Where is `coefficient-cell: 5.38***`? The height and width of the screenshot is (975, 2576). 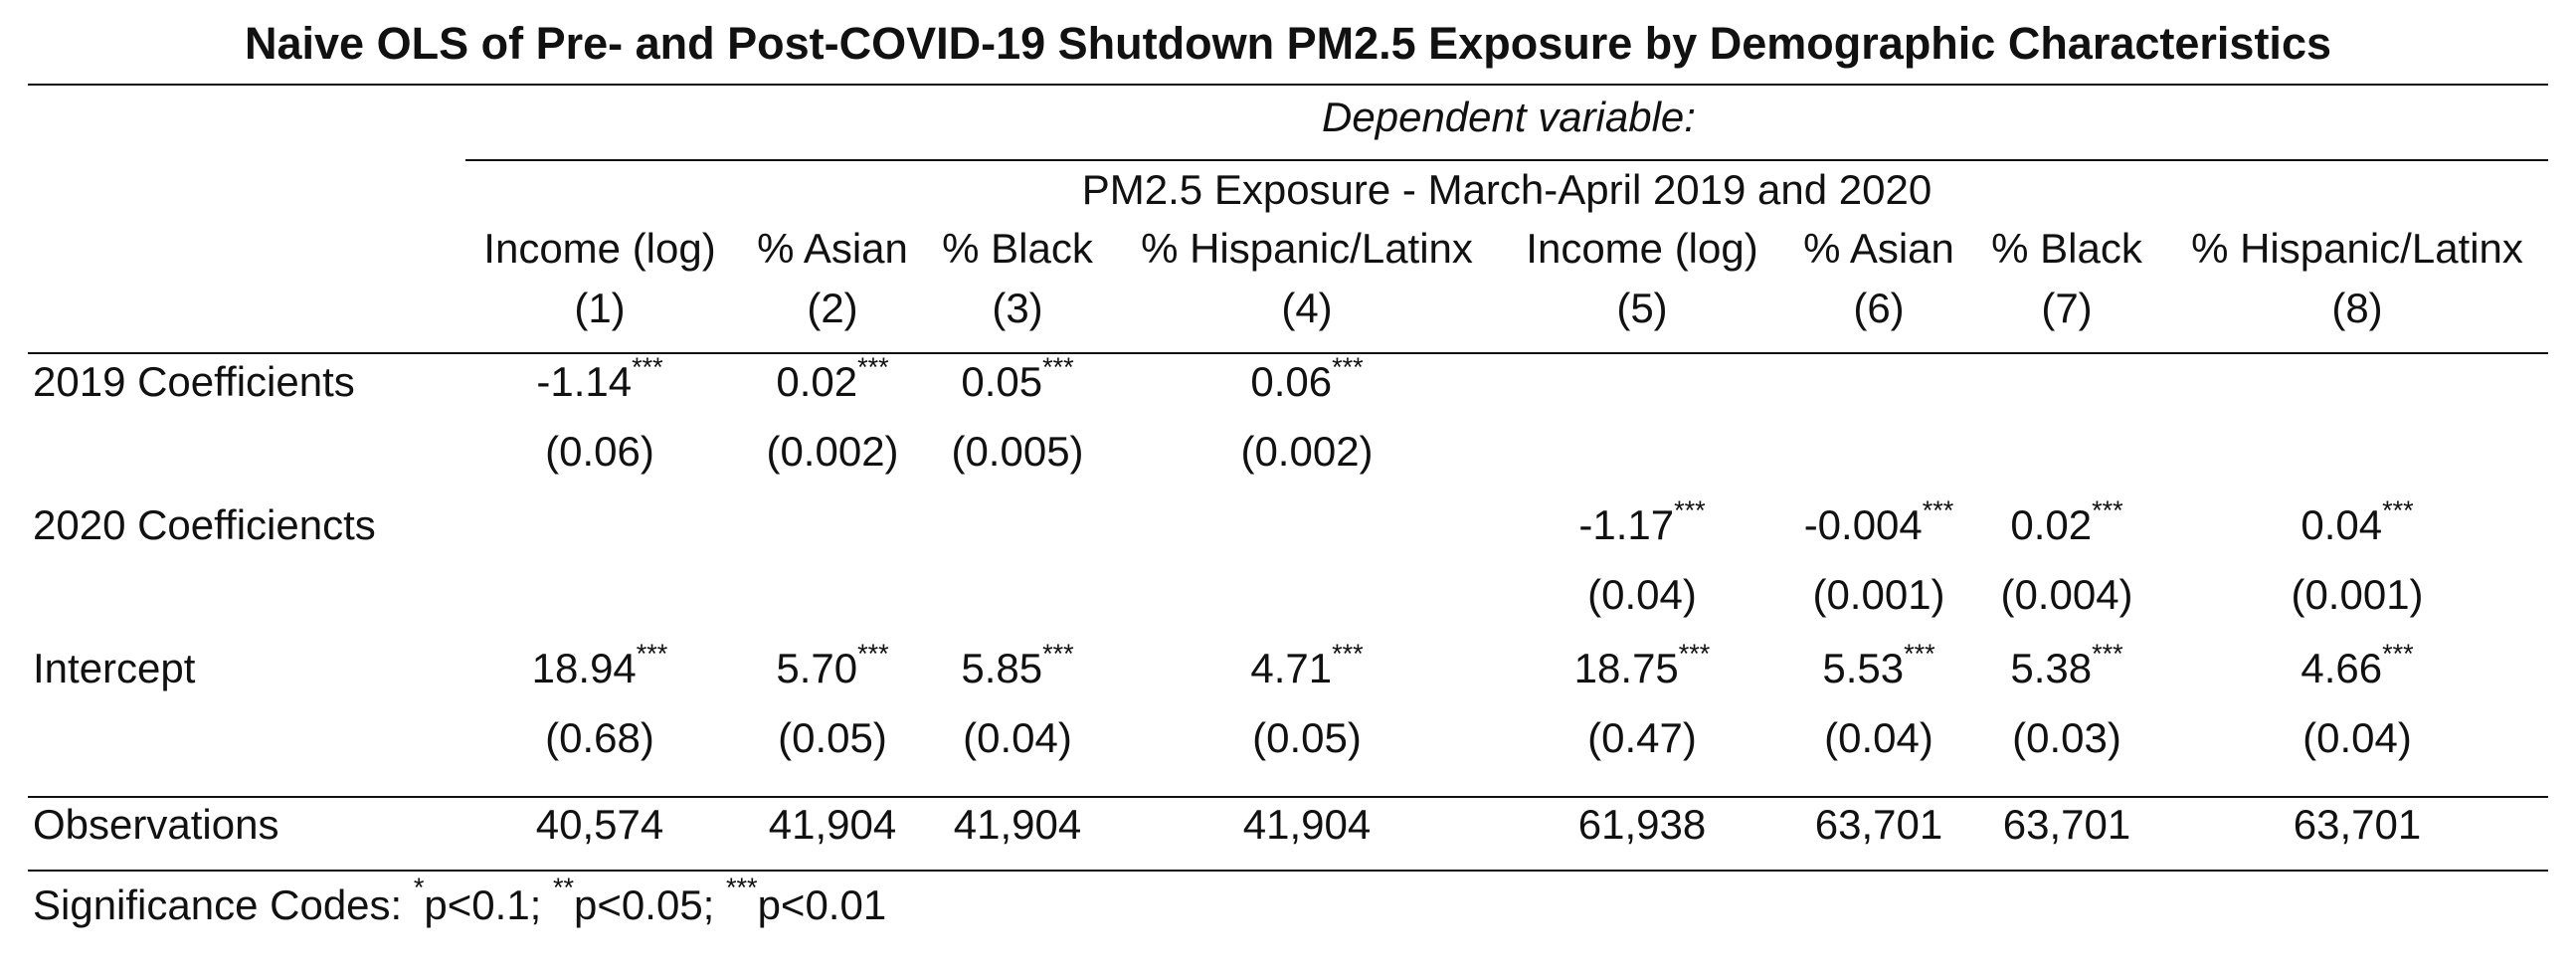
coefficient-cell: 5.38*** is located at coordinates (2066, 665).